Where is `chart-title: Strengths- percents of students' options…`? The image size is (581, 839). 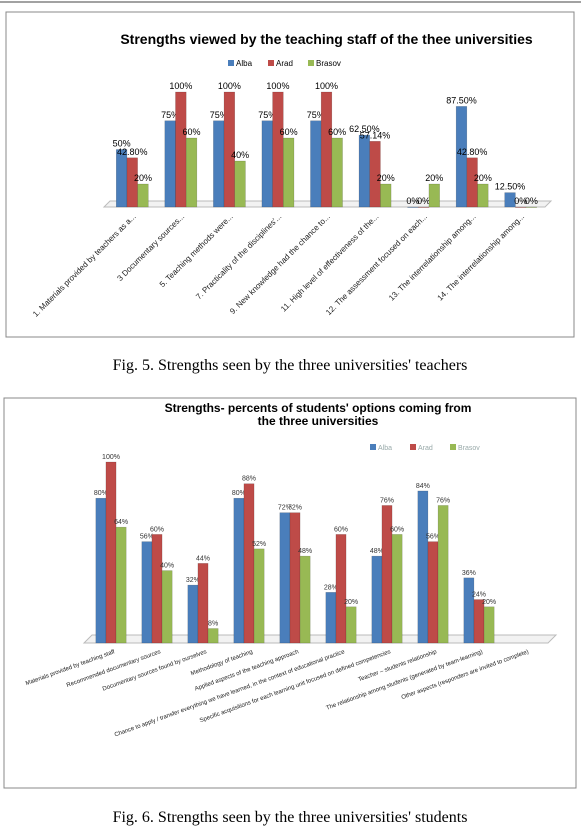
chart-title: Strengths- percents of students' options… is located at coordinates (318, 414).